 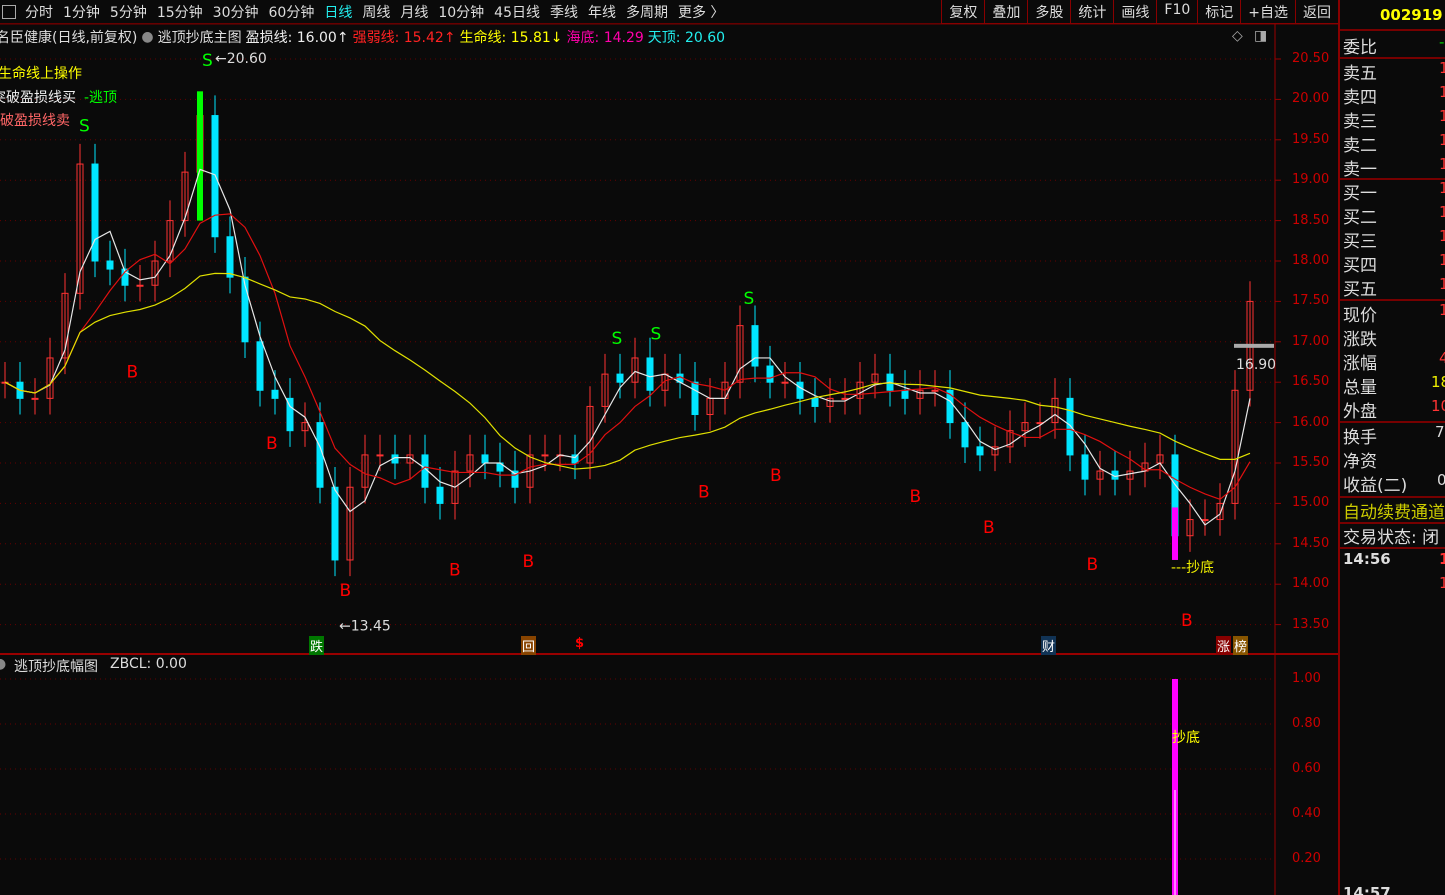 I want to click on period-tab: 多周期, so click(x=646, y=12).